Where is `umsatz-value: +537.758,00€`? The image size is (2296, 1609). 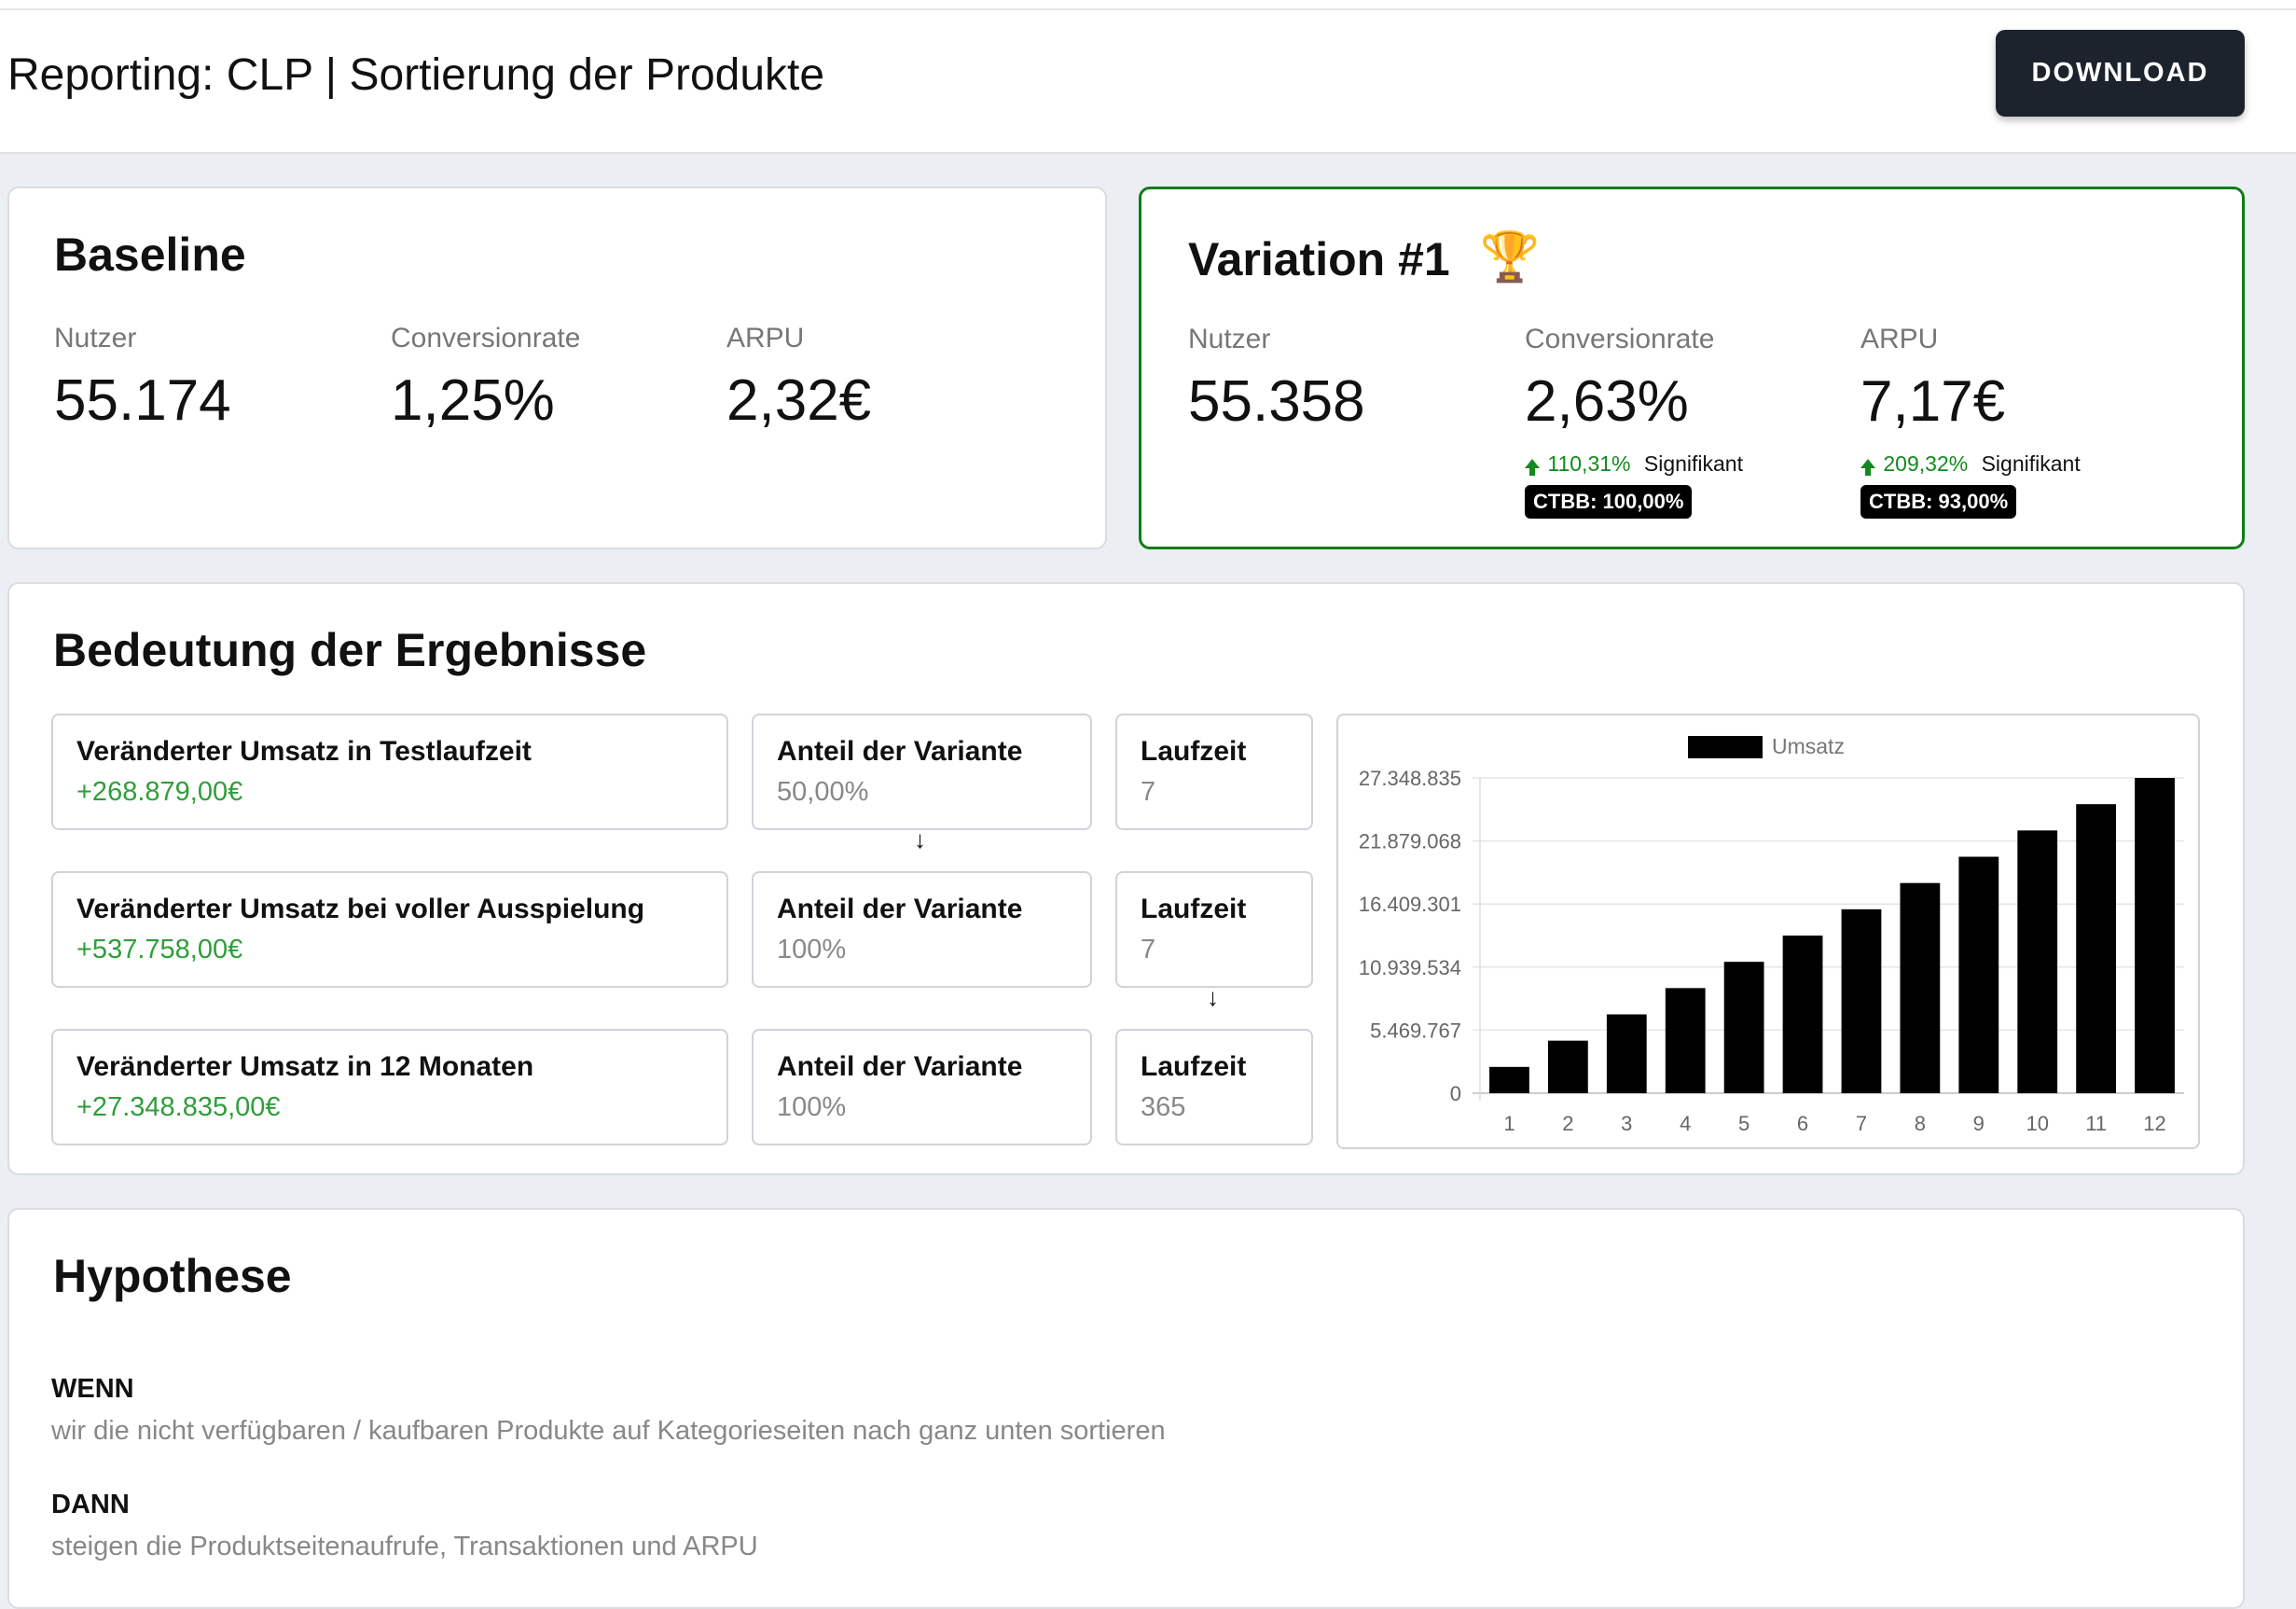 umsatz-value: +537.758,00€ is located at coordinates (159, 949).